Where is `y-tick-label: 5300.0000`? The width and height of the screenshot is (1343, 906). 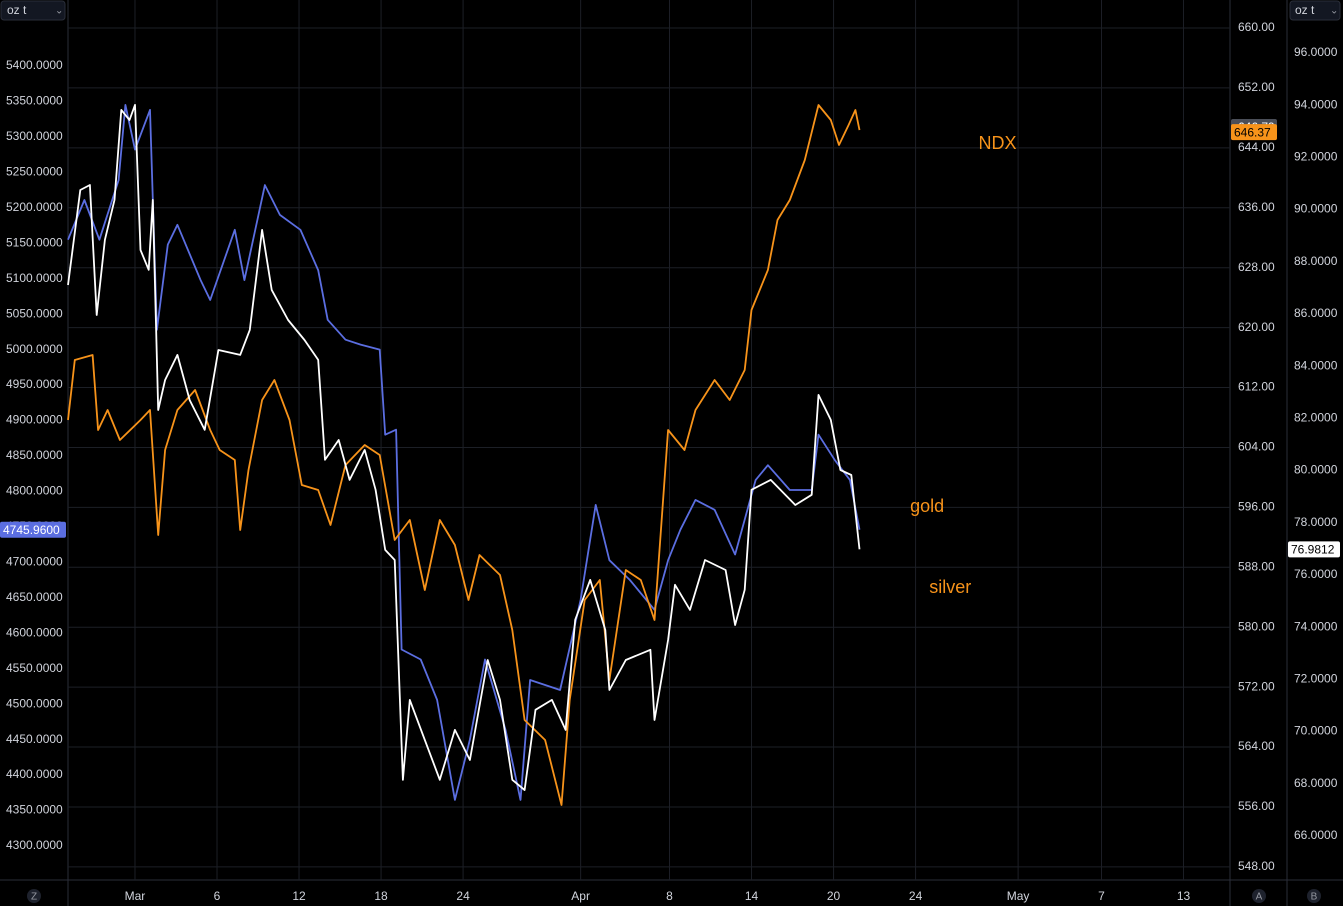 y-tick-label: 5300.0000 is located at coordinates (34, 136).